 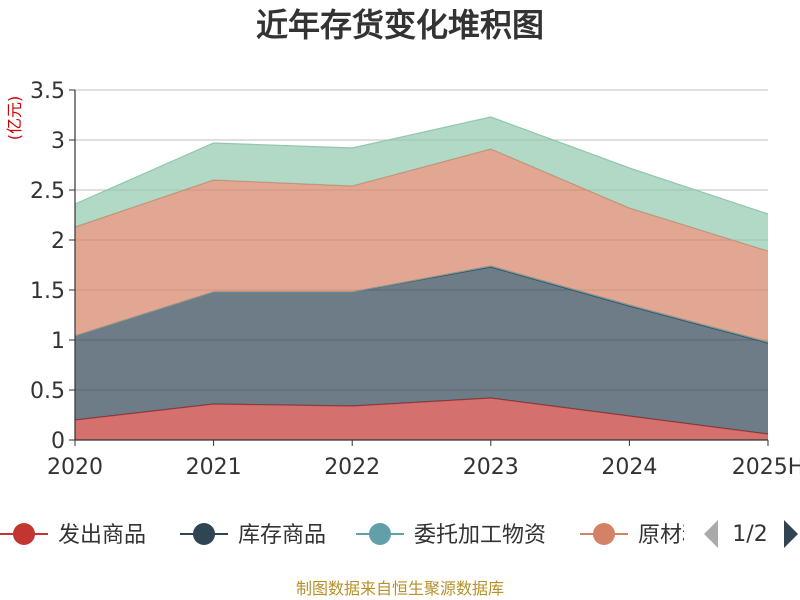 What do you see at coordinates (58, 241) in the screenshot?
I see `y-tick-label: 2` at bounding box center [58, 241].